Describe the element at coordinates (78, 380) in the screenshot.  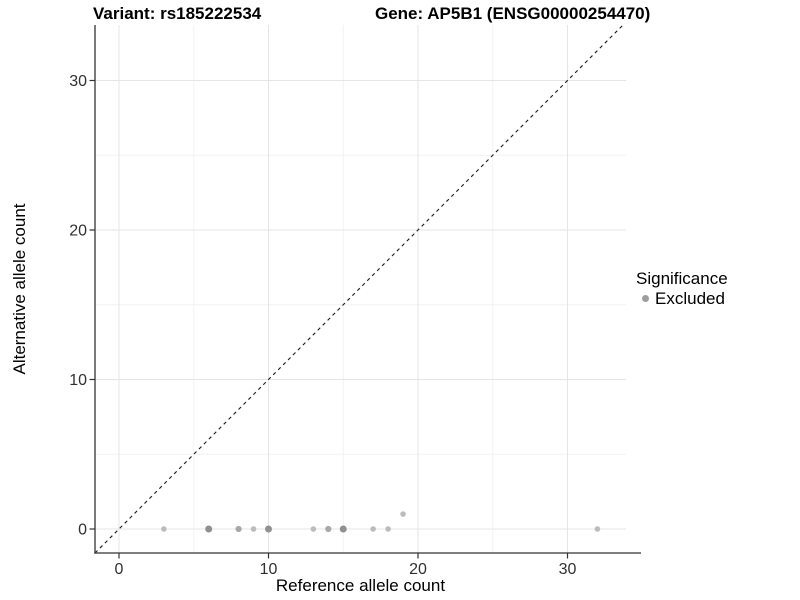
I see `y-tick-label: 10` at that location.